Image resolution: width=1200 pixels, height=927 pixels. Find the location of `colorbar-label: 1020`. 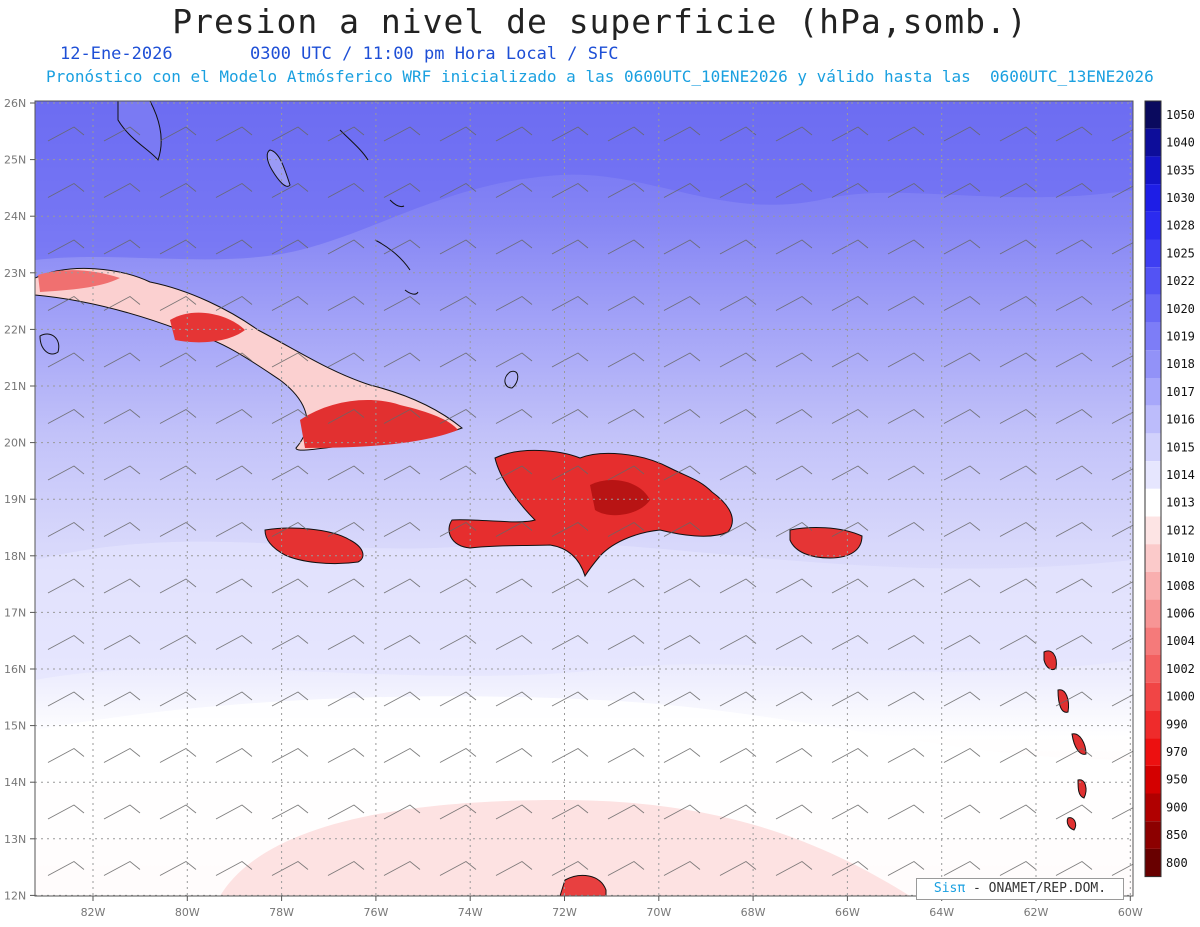

colorbar-label: 1020 is located at coordinates (1180, 309).